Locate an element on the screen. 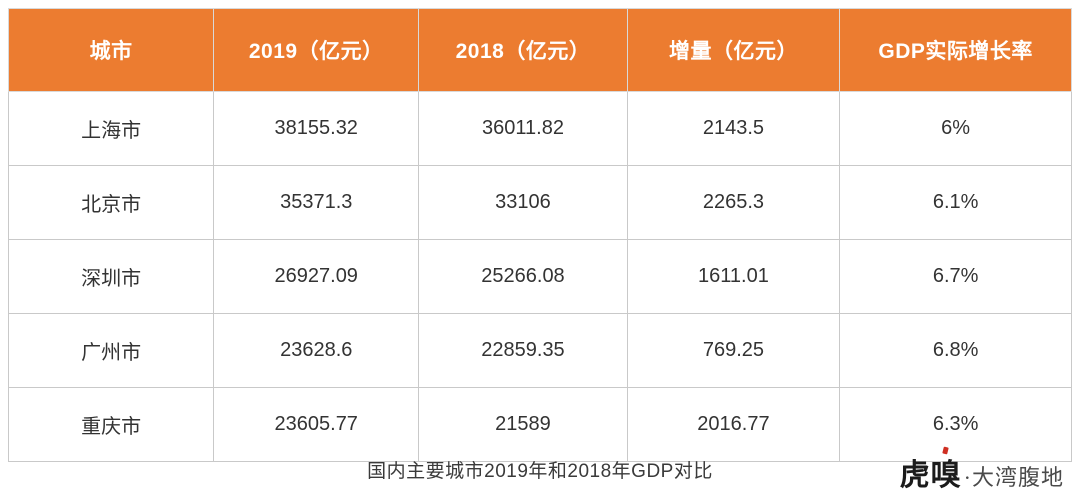 This screenshot has height=494, width=1080. logo-brand-text: 虎嗅 is located at coordinates (930, 475).